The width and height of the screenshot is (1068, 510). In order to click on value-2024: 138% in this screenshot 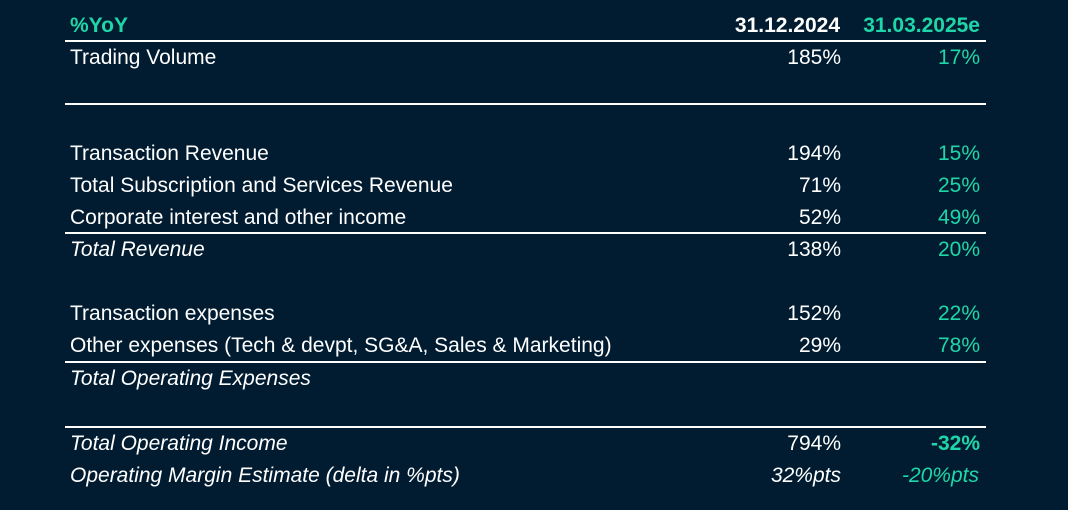, I will do `click(814, 249)`.